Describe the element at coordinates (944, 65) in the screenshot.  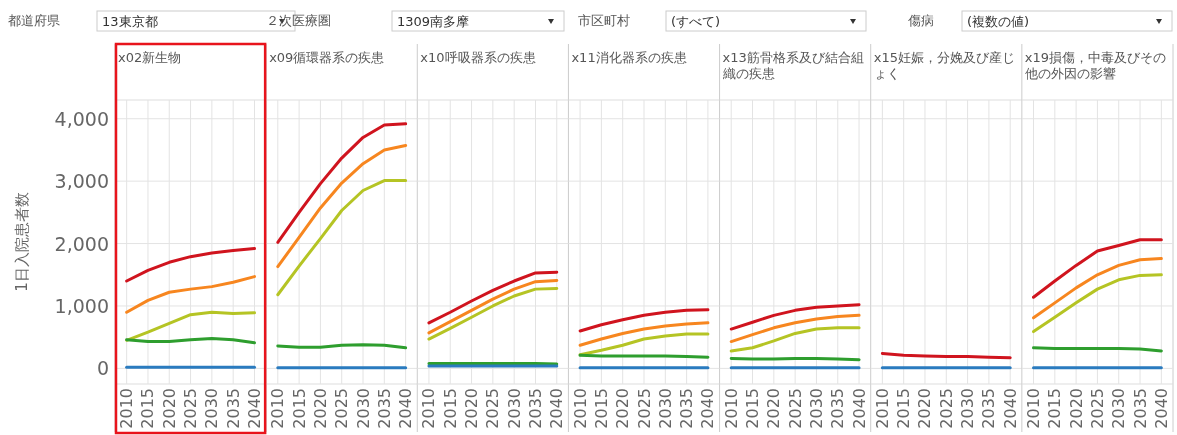
I see `chart-title: x15妊娠，分娩及び産じょく` at that location.